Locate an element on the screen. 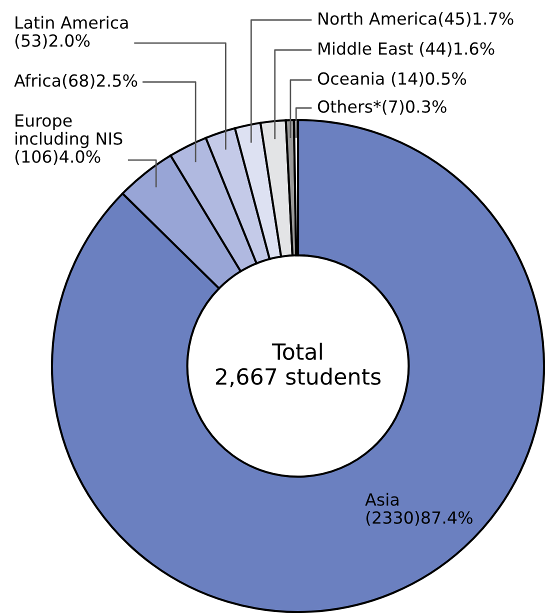 Image resolution: width=551 pixels, height=615 pixels. slice-label: Africa(68)2.5% is located at coordinates (76, 81).